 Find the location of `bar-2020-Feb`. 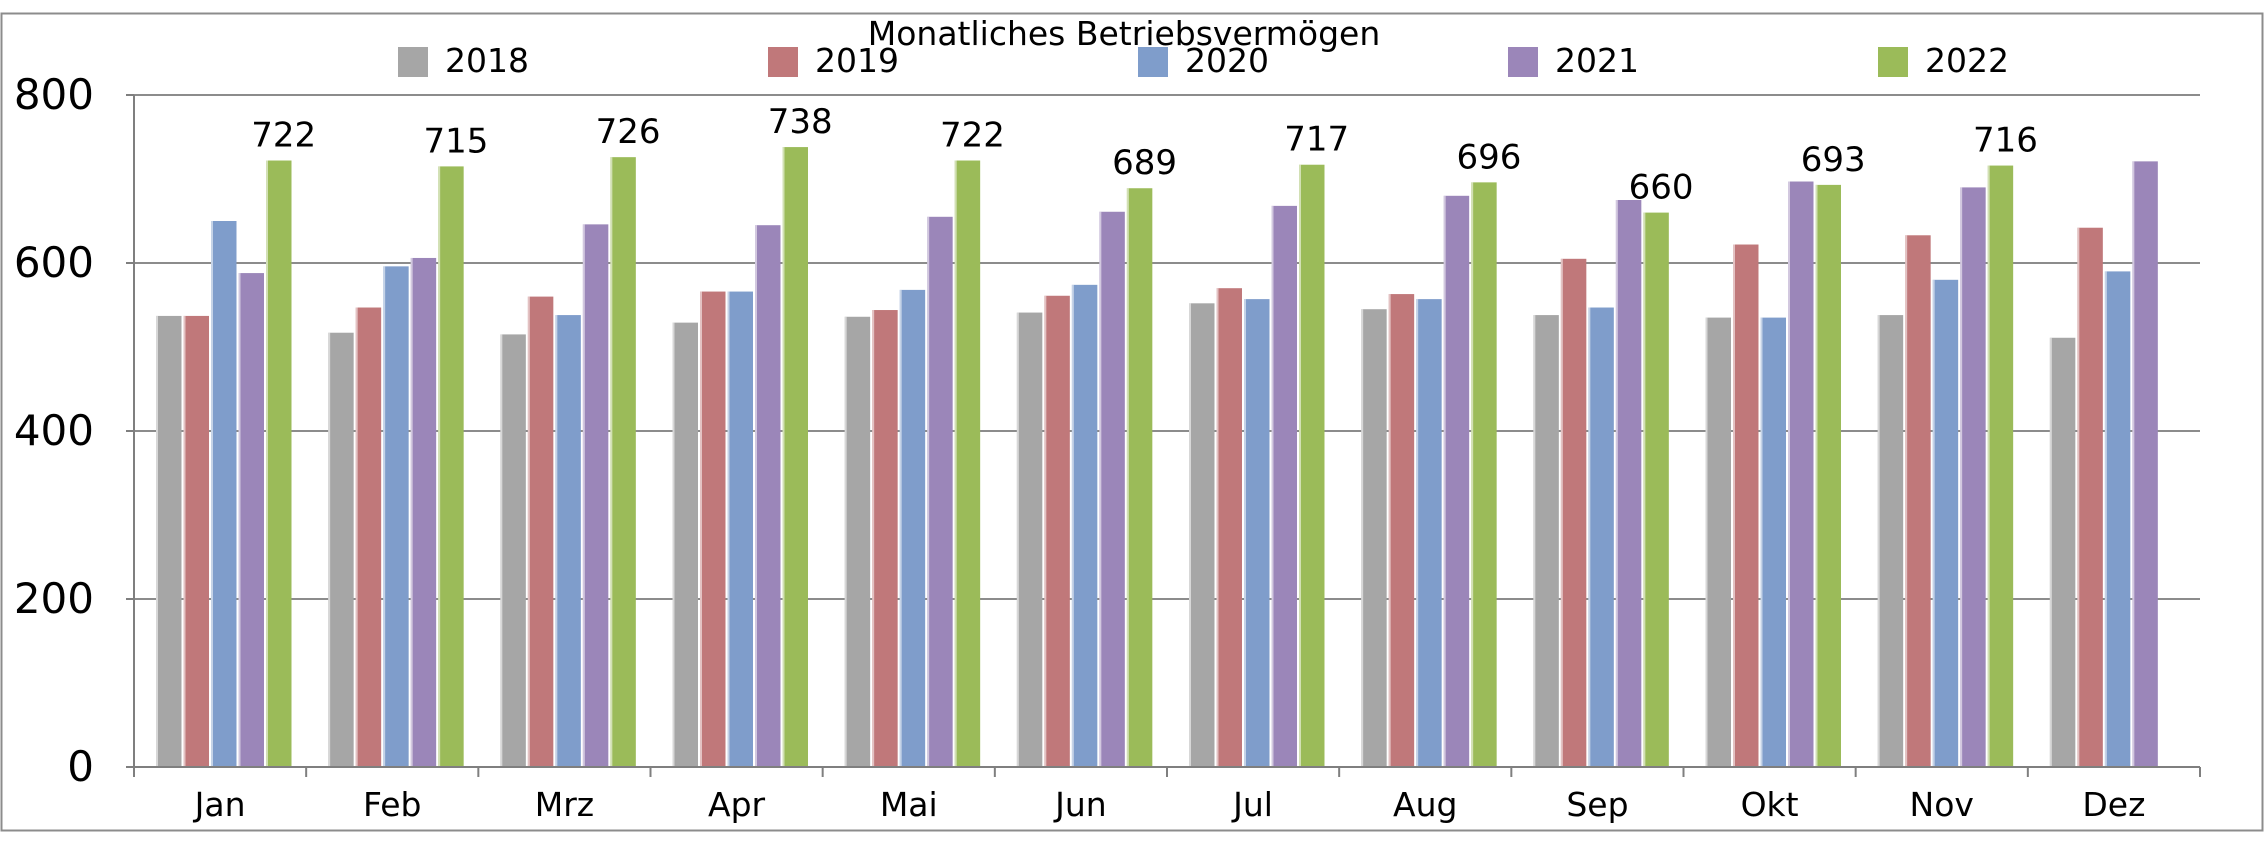

bar-2020-Feb is located at coordinates (396, 516).